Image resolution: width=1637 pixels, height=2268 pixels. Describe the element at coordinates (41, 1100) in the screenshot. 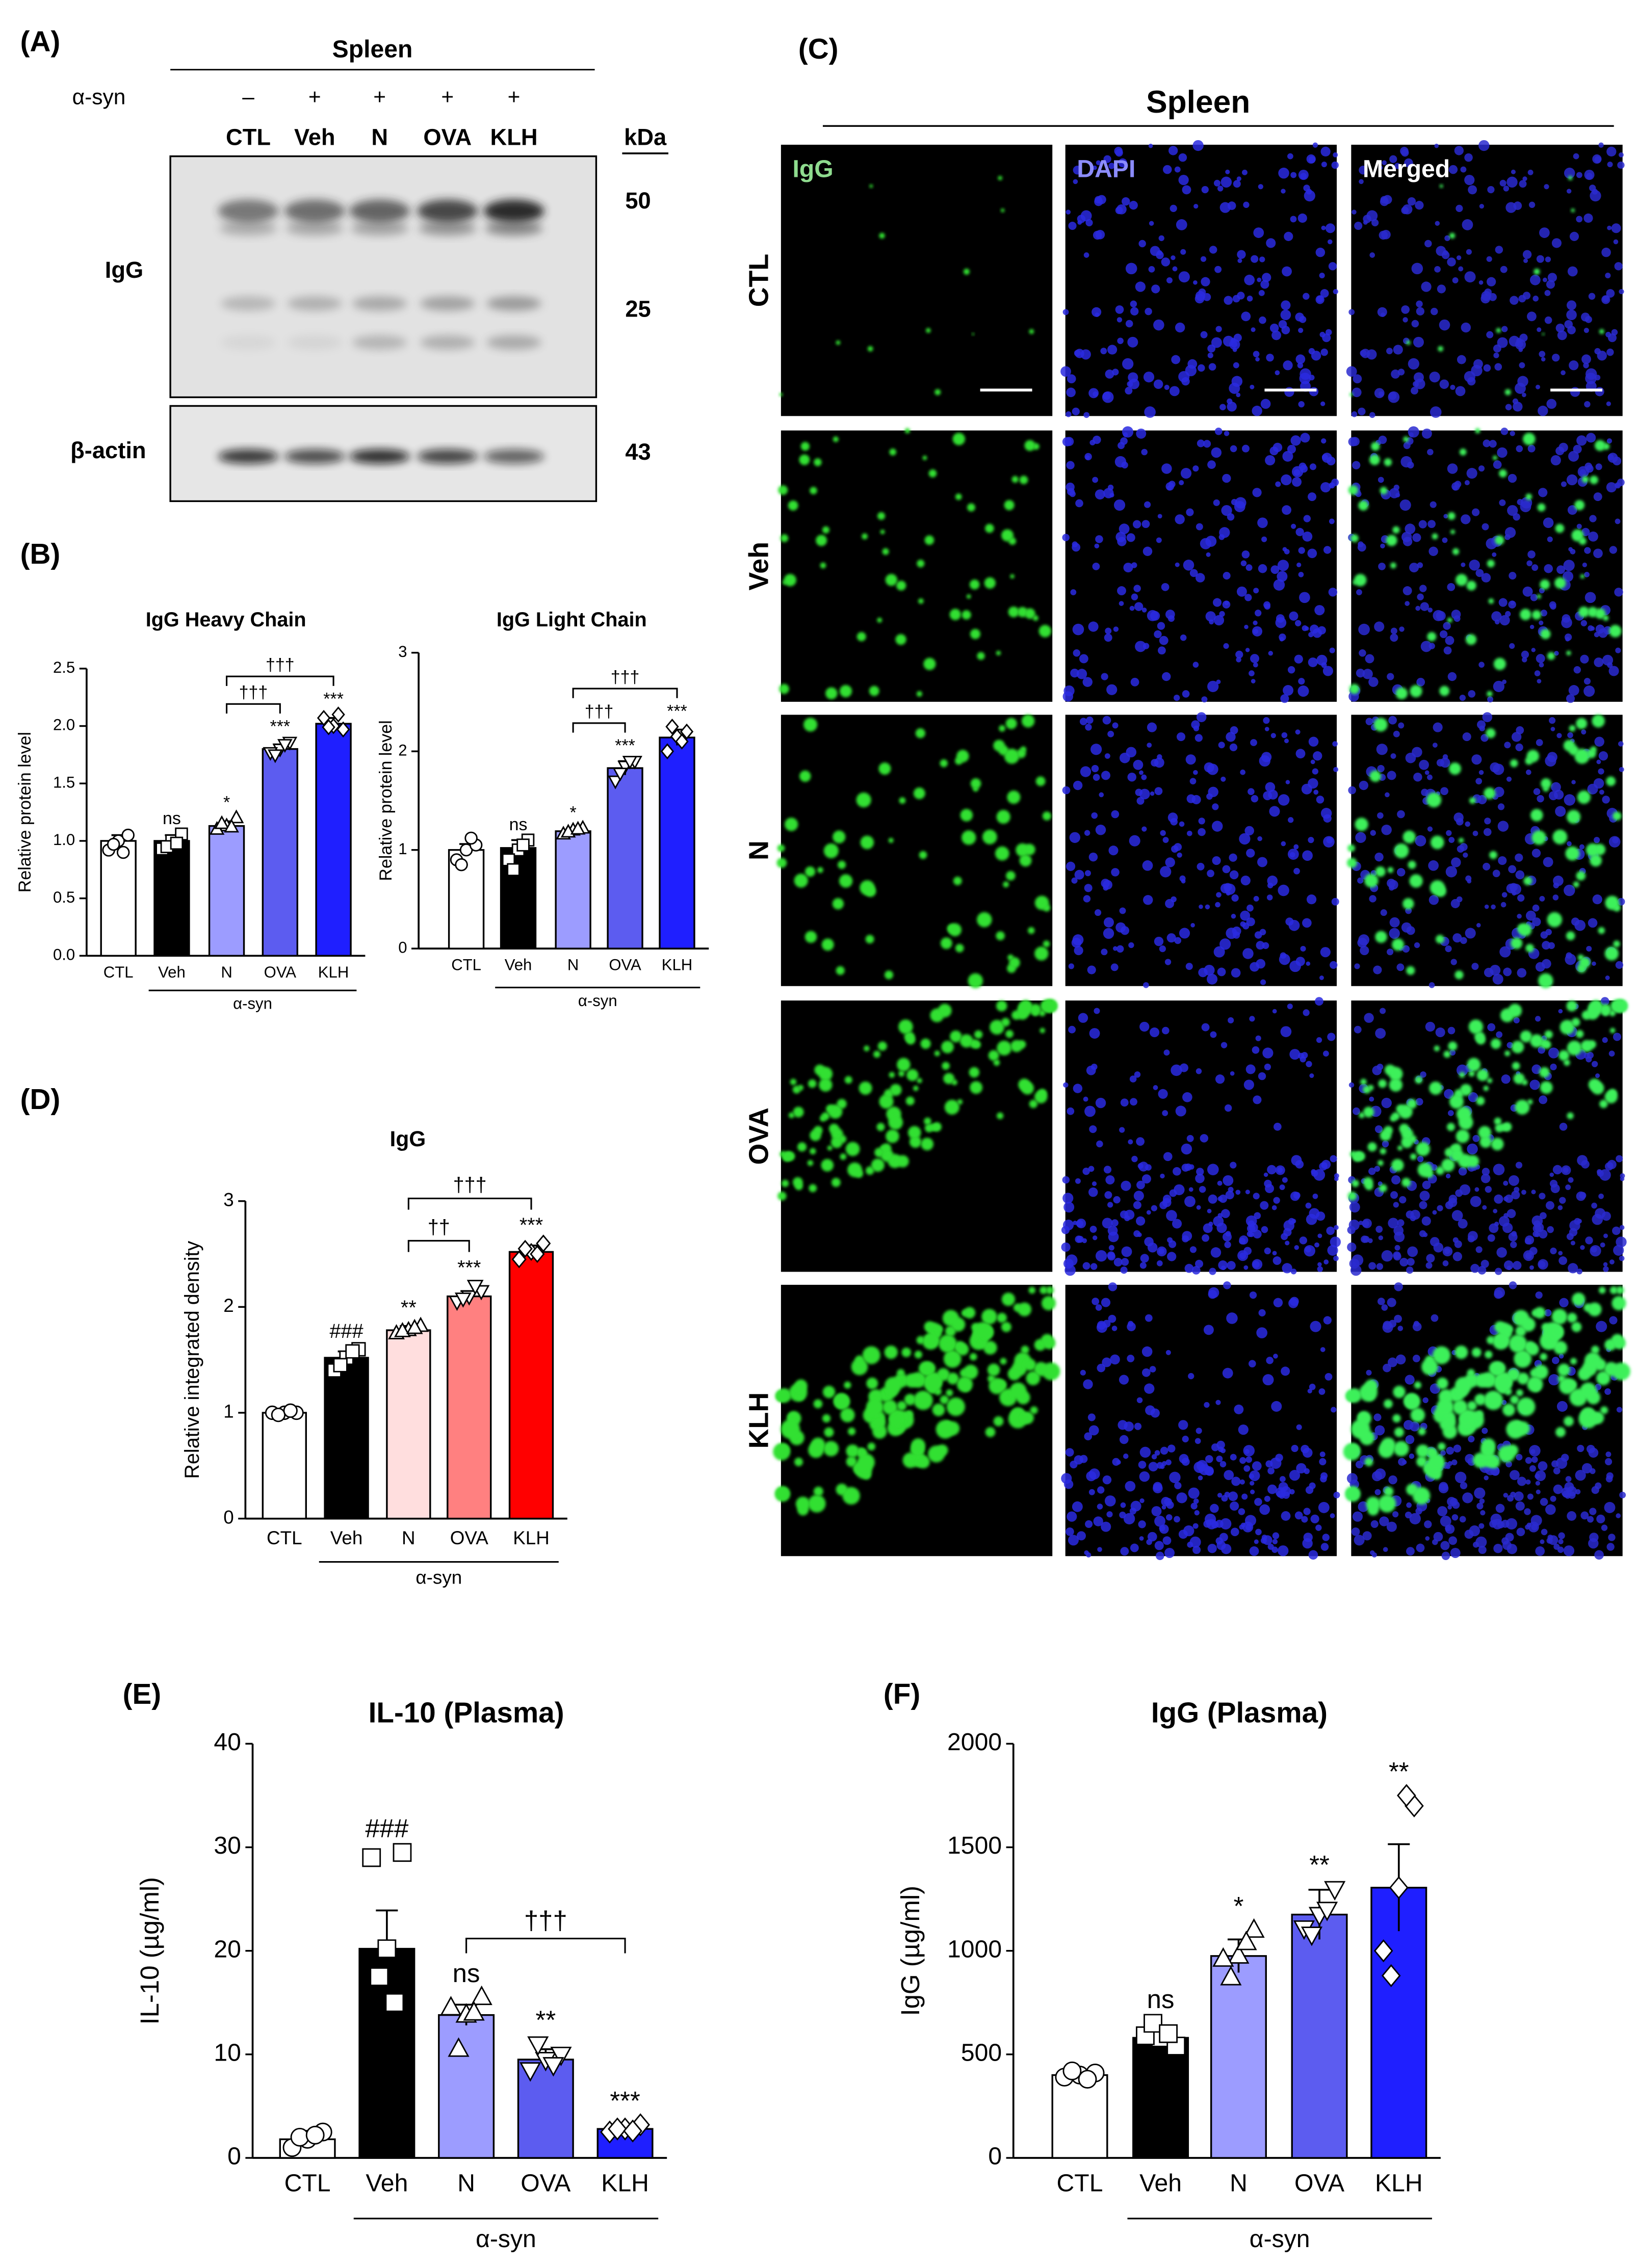

I see `panel-label: (D)` at that location.